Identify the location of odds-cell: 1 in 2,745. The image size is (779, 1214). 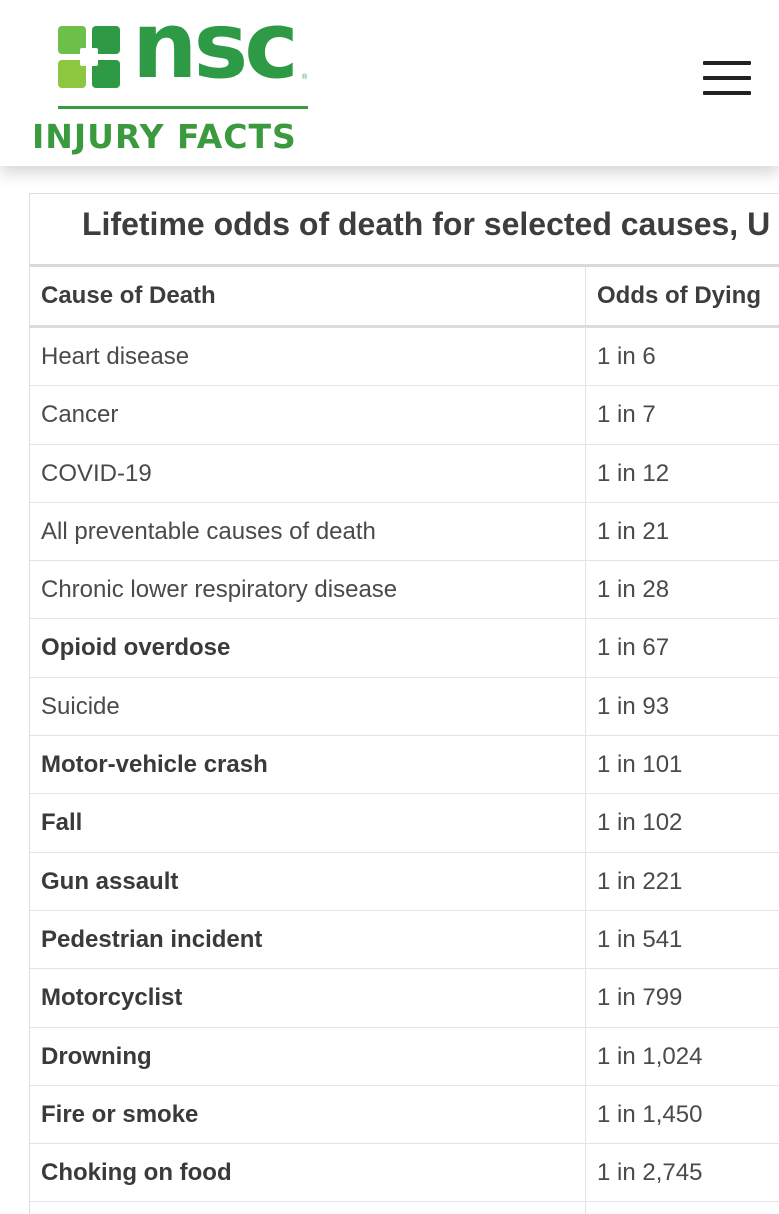
(650, 1173).